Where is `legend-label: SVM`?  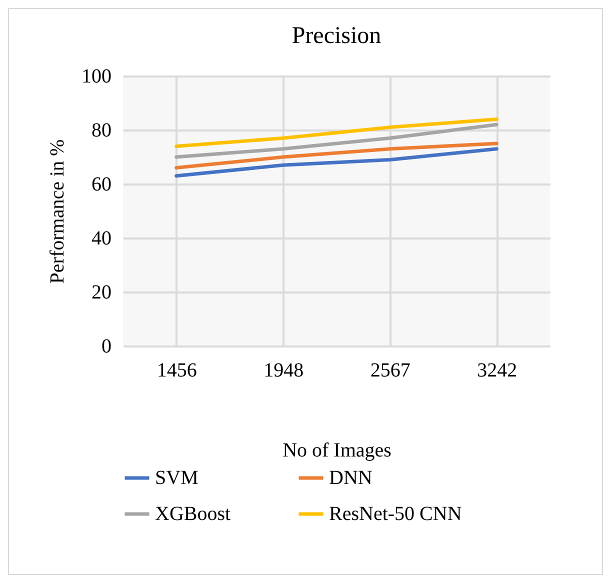 legend-label: SVM is located at coordinates (177, 478).